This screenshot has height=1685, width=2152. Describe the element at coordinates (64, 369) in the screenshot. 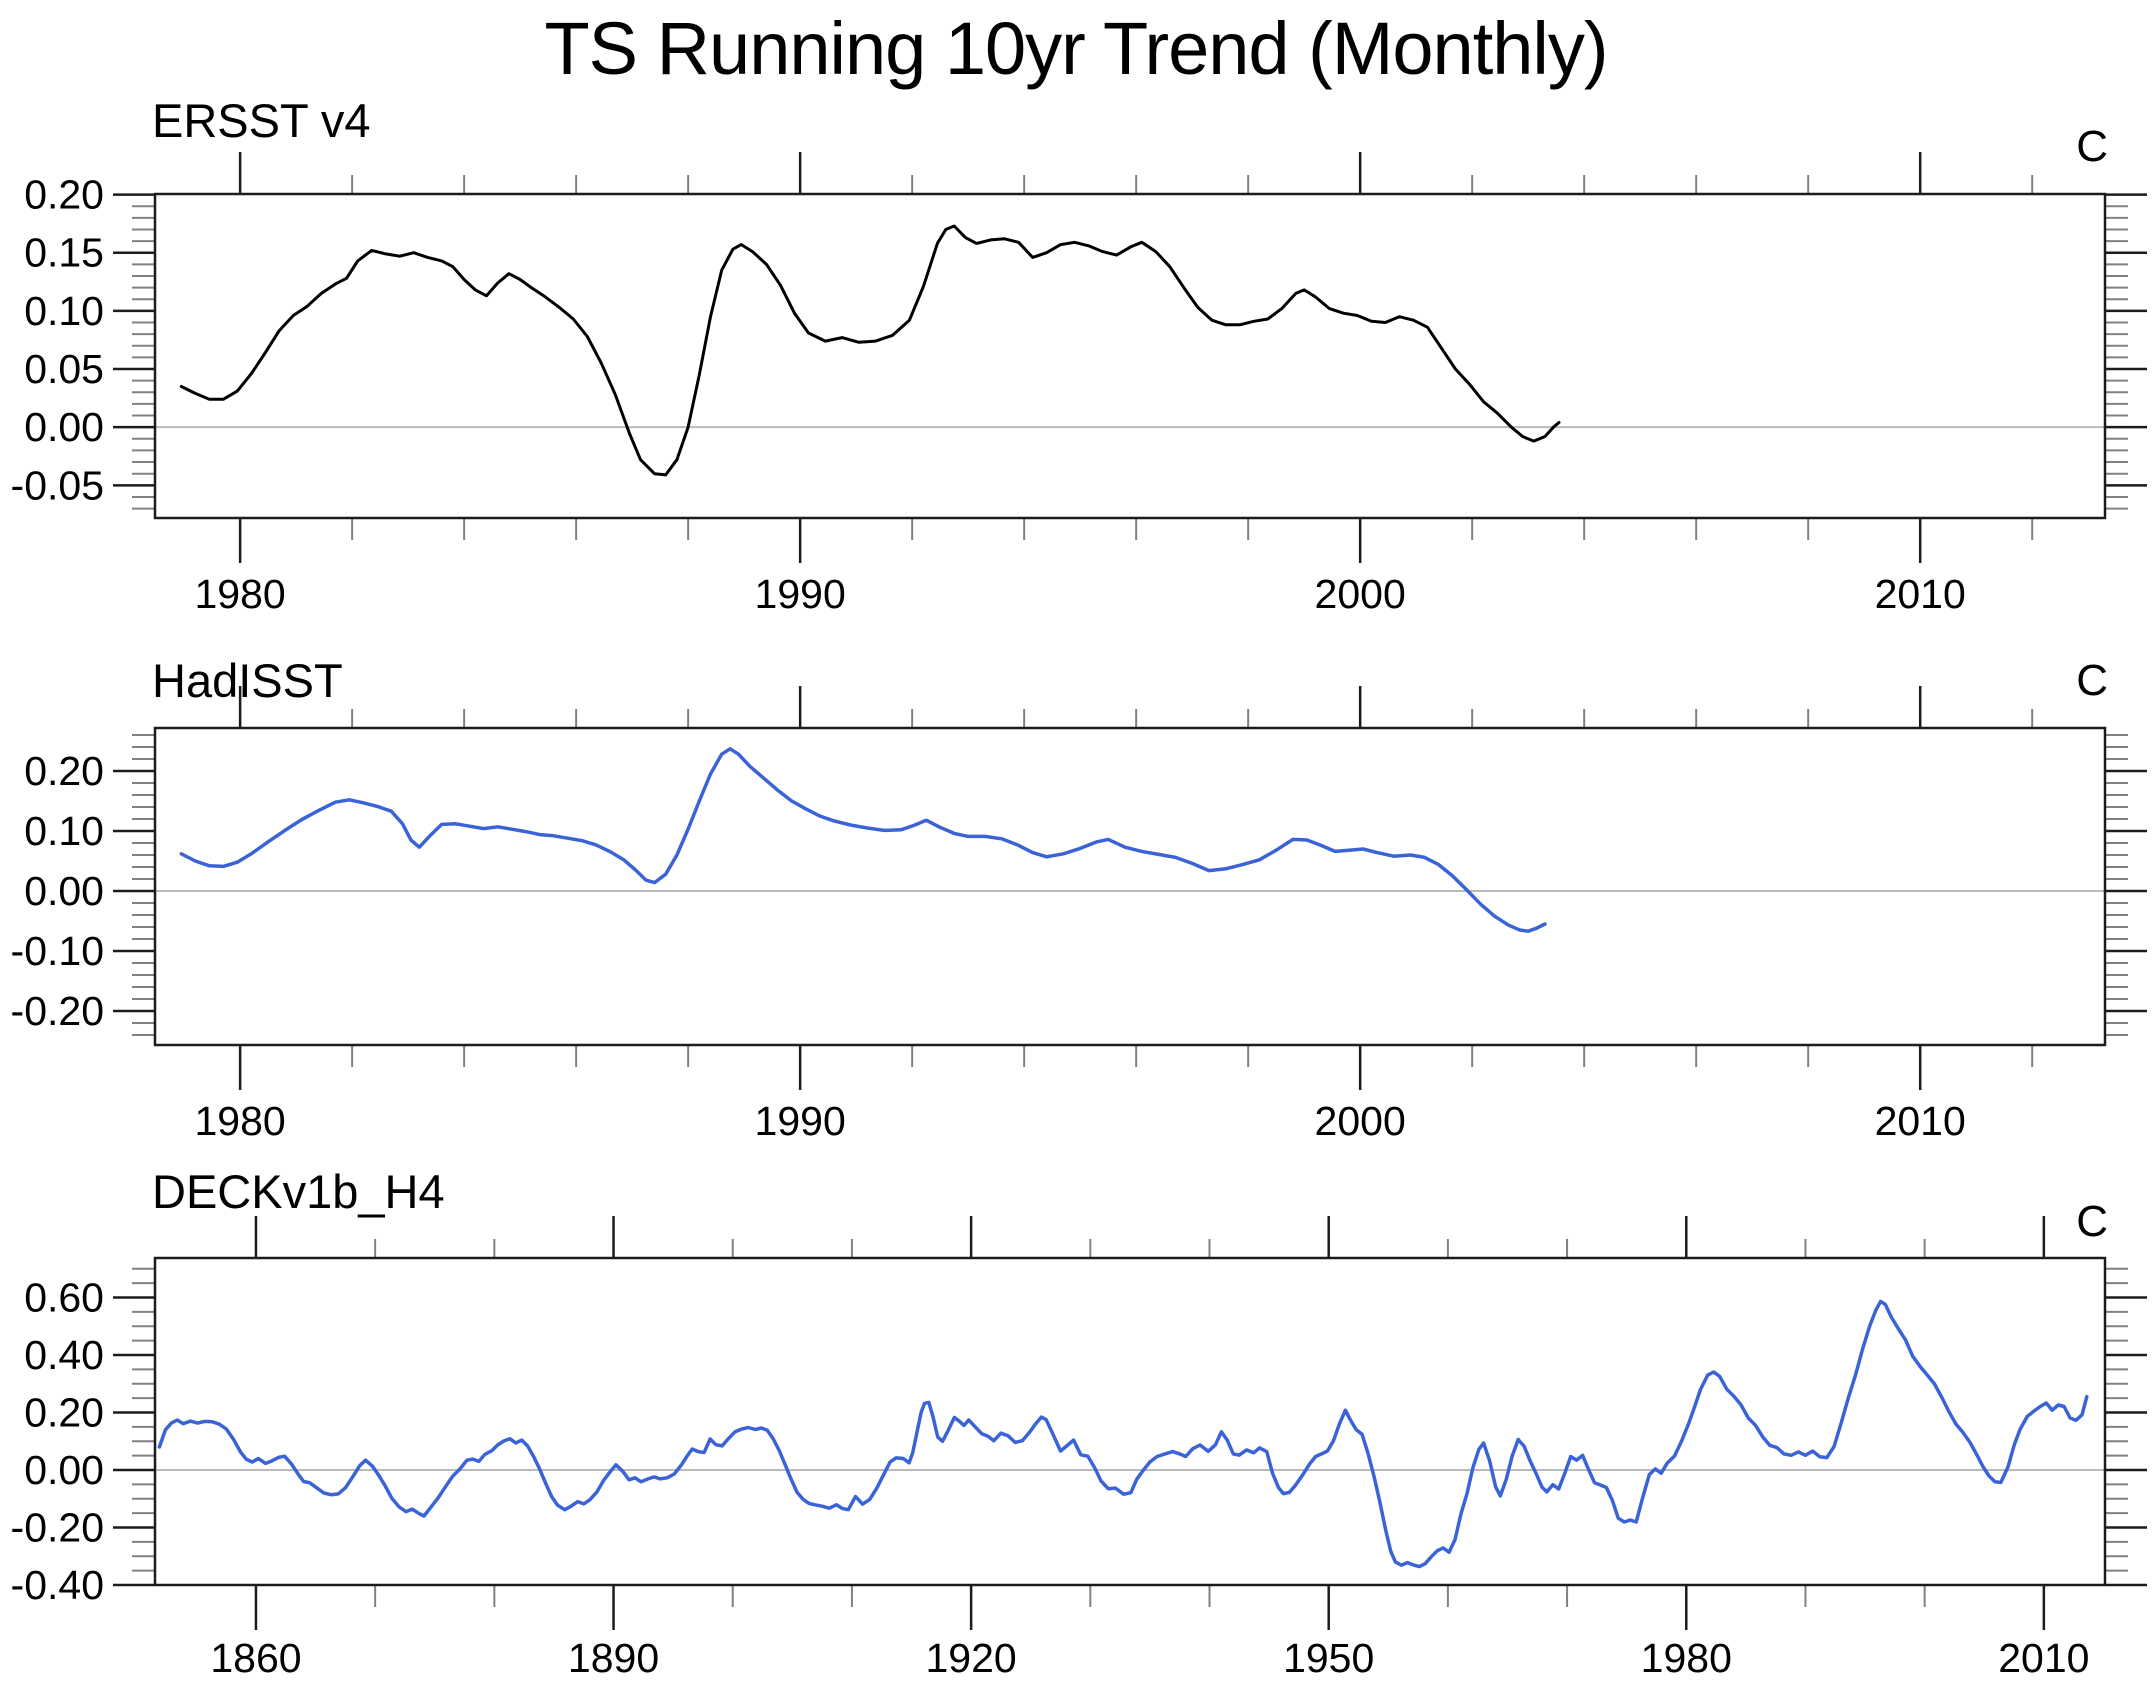

I see `panel-1-y-tick-label: 0.05` at that location.